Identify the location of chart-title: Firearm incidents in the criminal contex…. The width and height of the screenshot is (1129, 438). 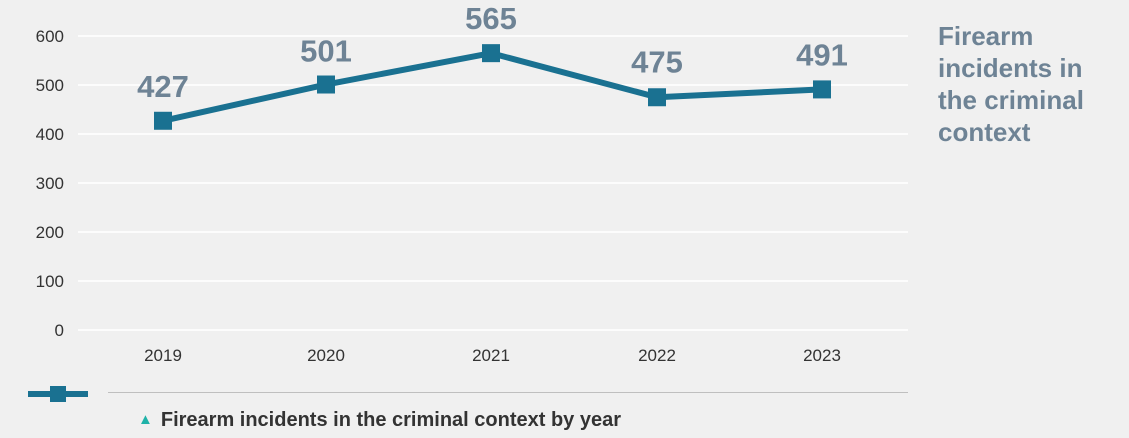
(1011, 84).